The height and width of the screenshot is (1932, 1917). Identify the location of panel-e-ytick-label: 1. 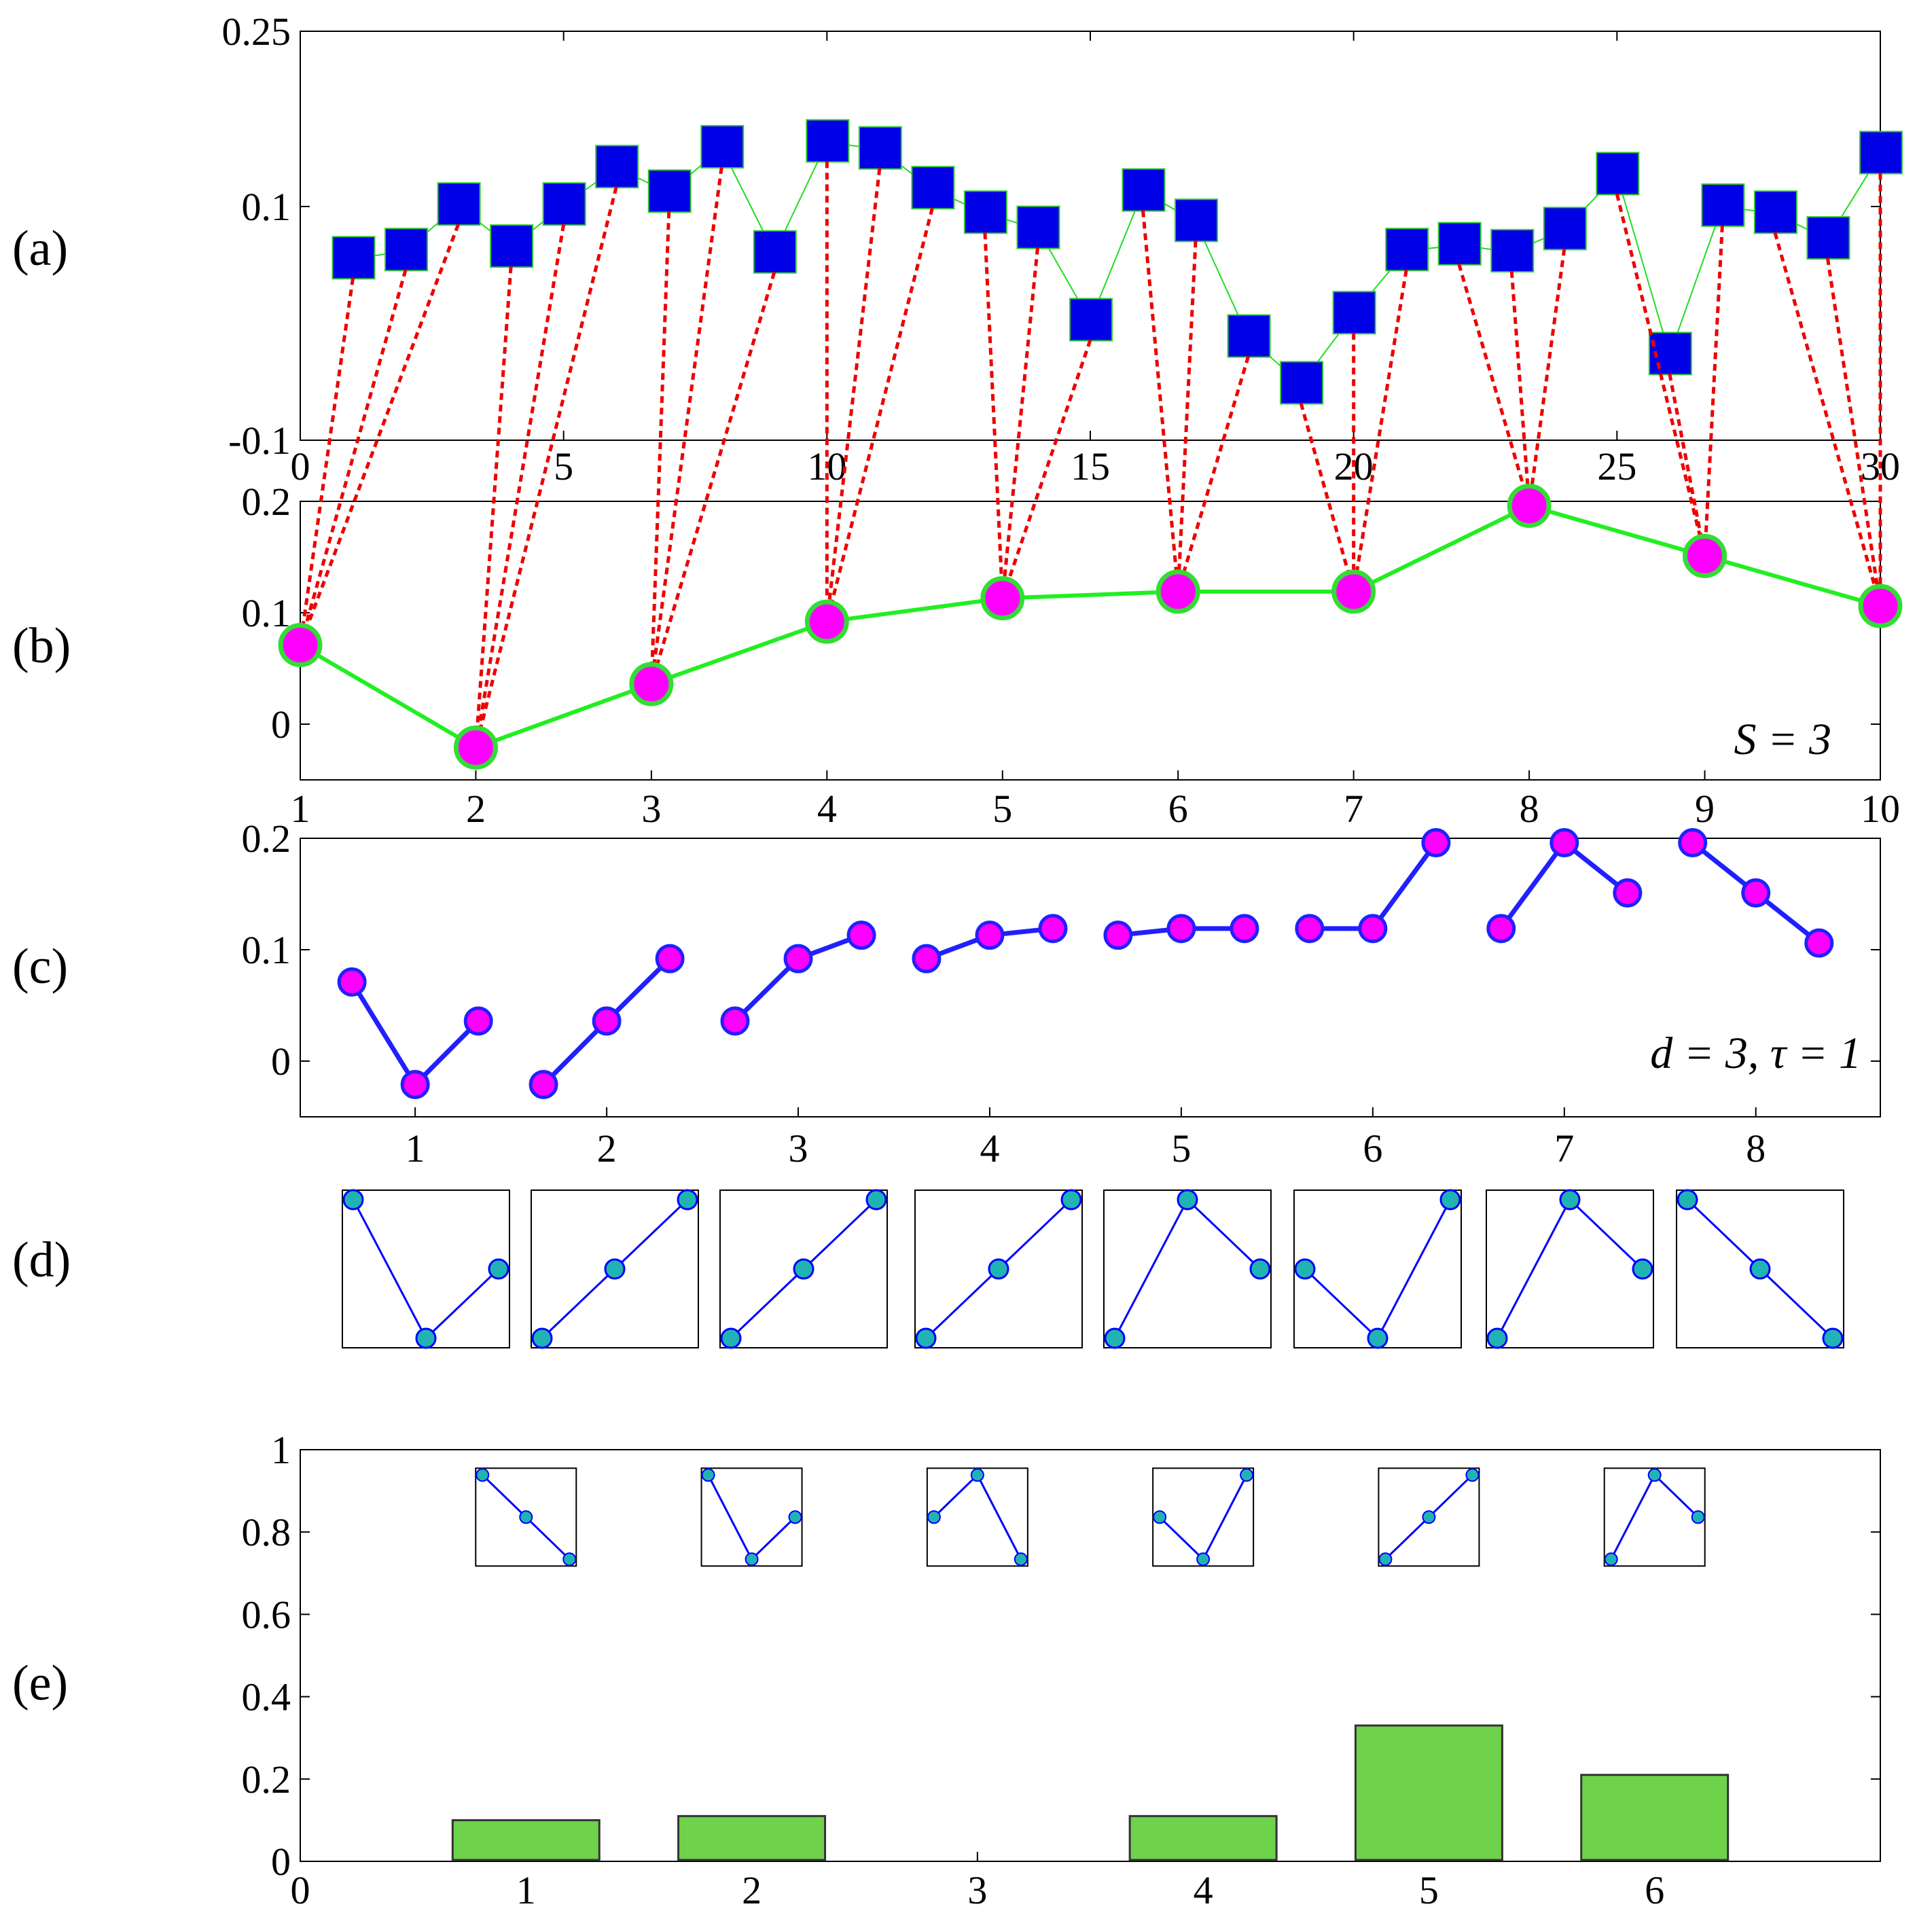
(281, 1450).